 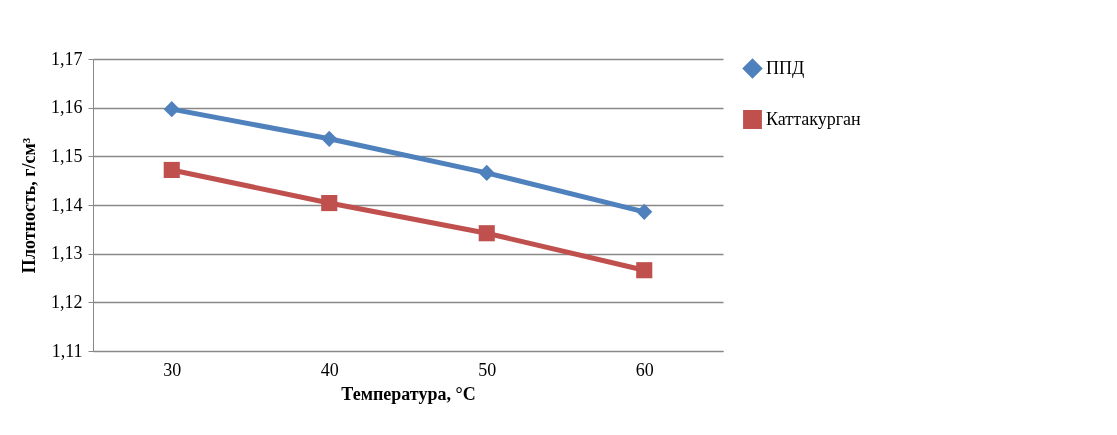 What do you see at coordinates (408, 393) in the screenshot?
I see `x-axis-title: Температура, °C` at bounding box center [408, 393].